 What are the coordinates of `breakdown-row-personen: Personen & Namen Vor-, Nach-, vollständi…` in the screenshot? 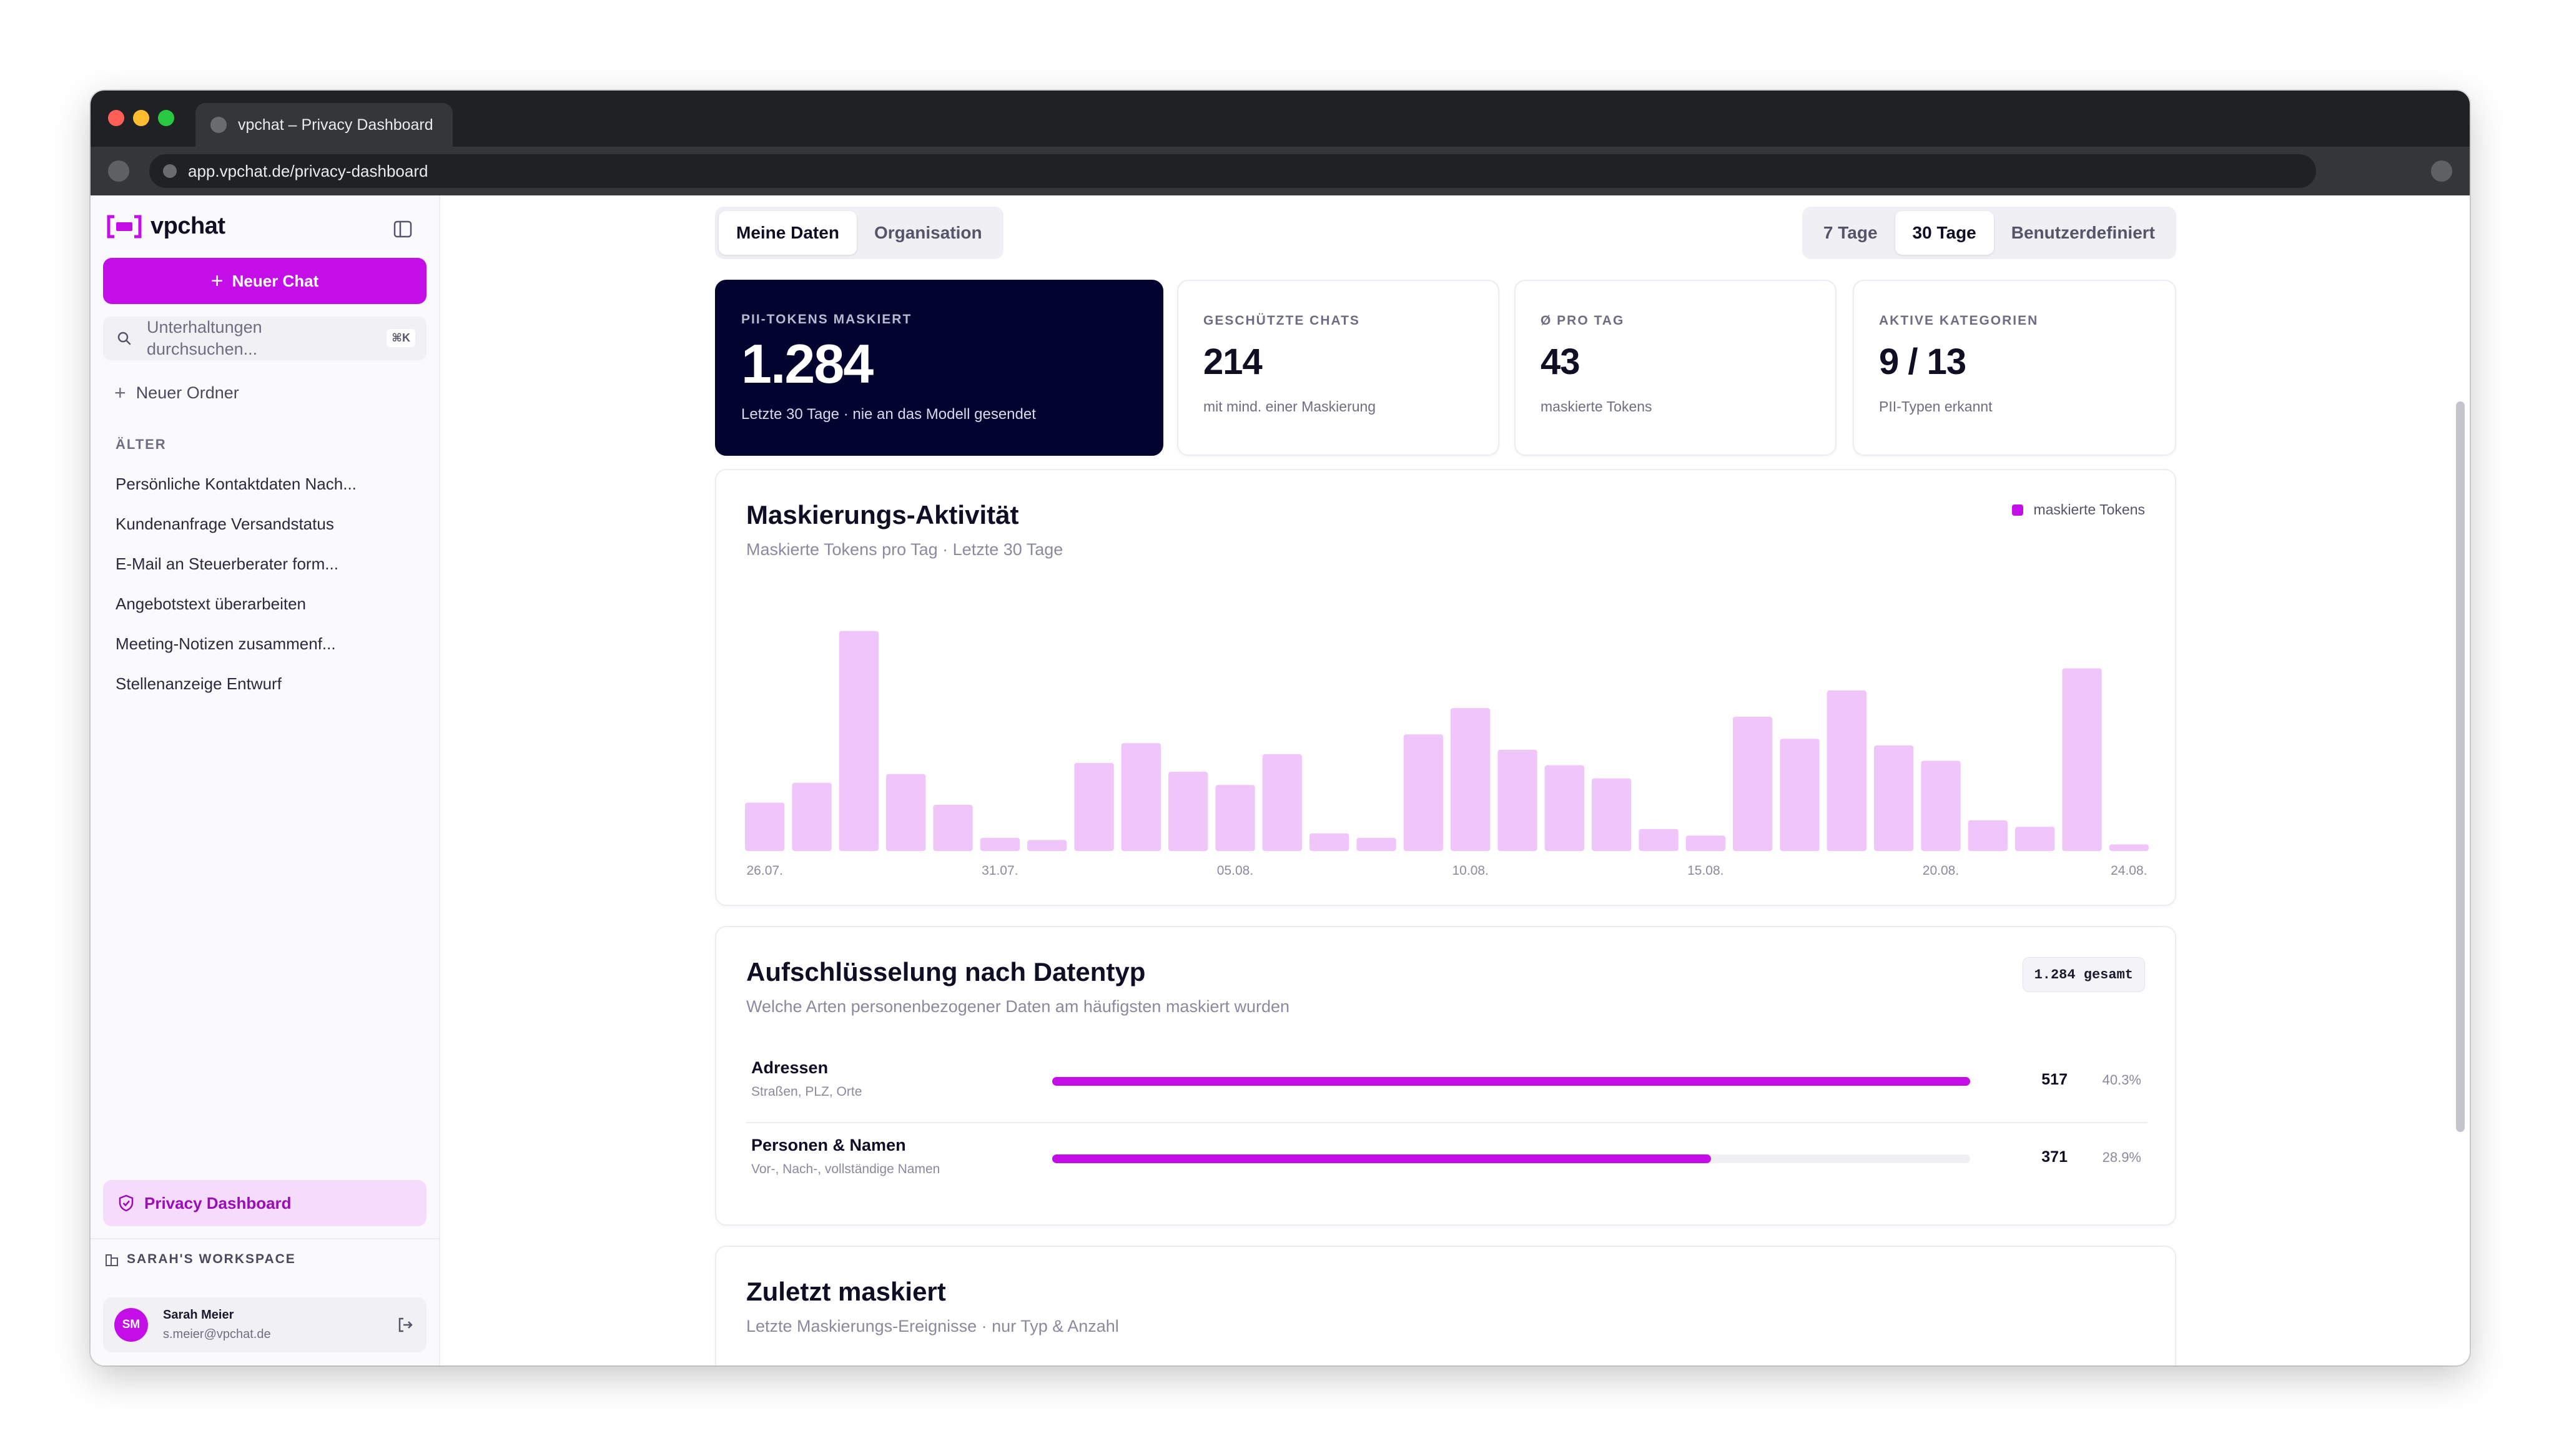 It's located at (1446, 1162).